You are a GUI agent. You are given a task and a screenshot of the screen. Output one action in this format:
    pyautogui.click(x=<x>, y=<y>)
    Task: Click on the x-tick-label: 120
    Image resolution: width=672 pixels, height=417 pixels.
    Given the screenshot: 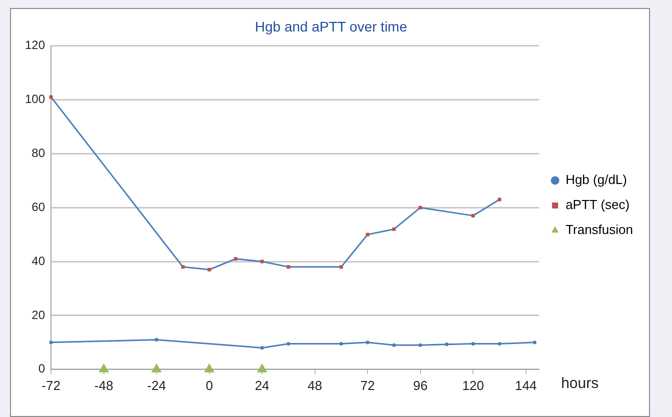 What is the action you would take?
    pyautogui.click(x=473, y=385)
    